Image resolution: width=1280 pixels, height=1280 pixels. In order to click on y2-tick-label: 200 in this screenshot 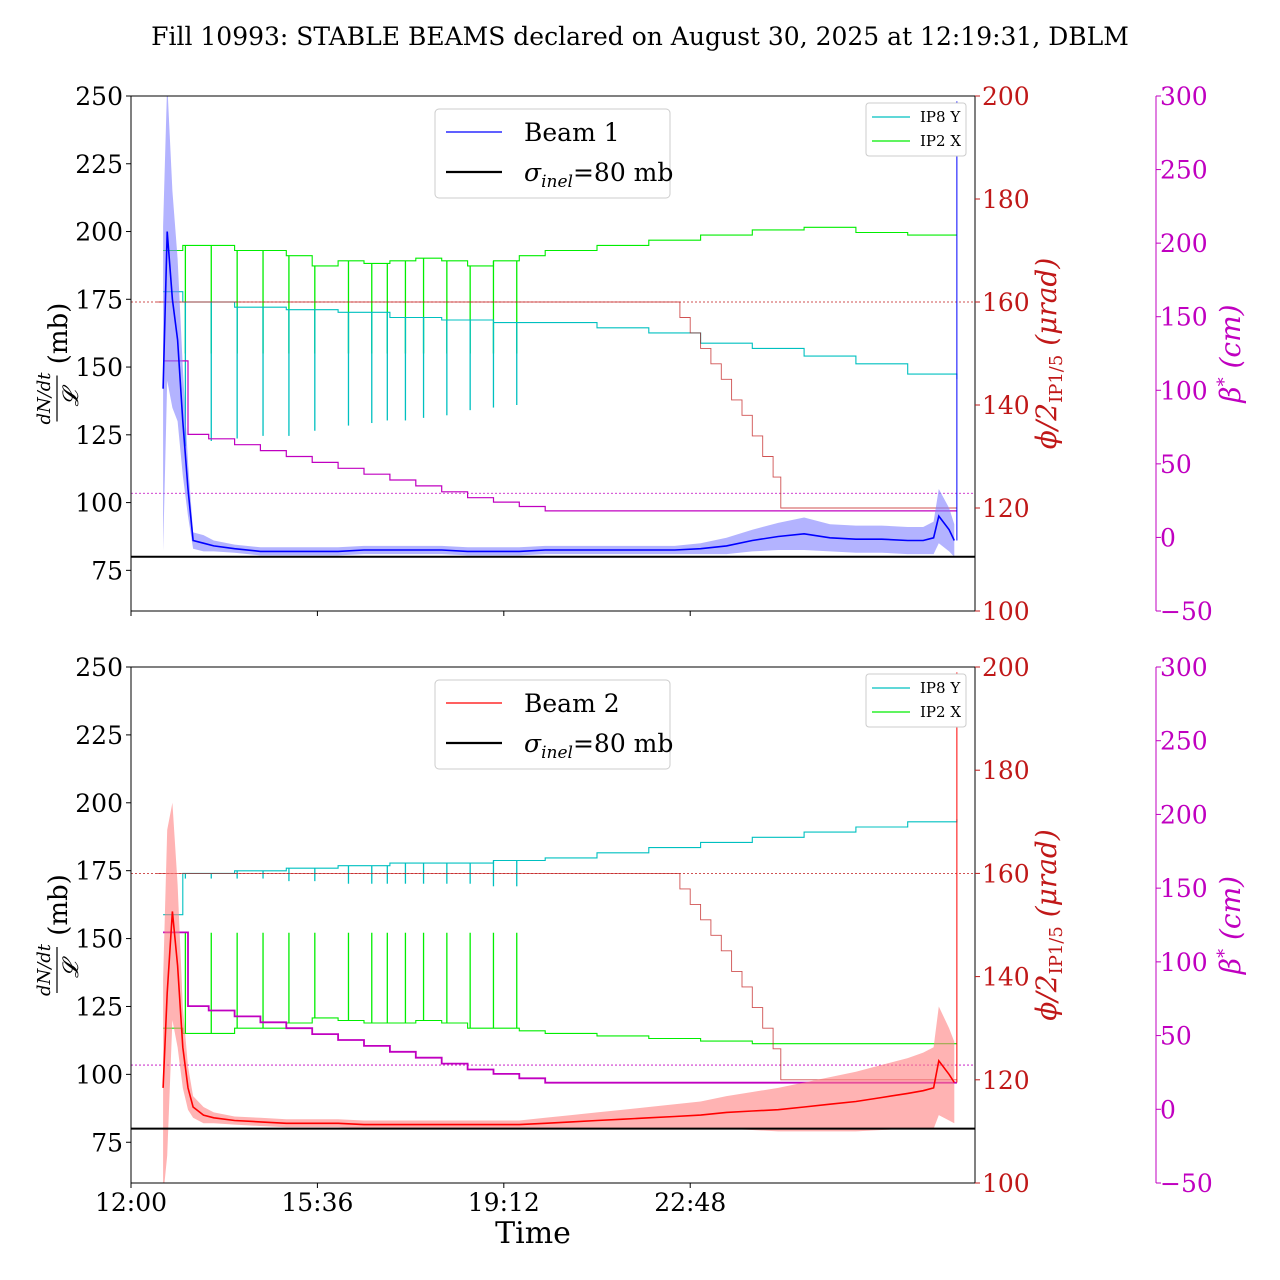, I will do `click(1006, 667)`.